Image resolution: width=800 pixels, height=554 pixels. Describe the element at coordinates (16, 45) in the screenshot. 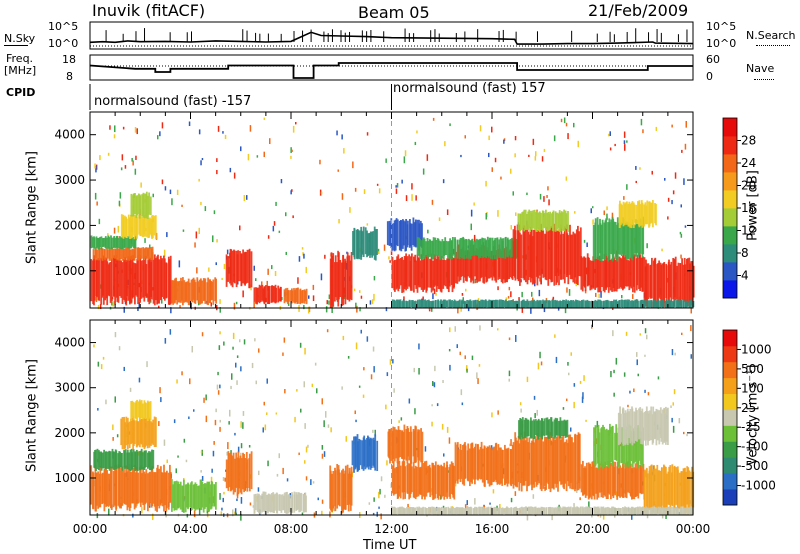

I see `noise-left-line` at that location.